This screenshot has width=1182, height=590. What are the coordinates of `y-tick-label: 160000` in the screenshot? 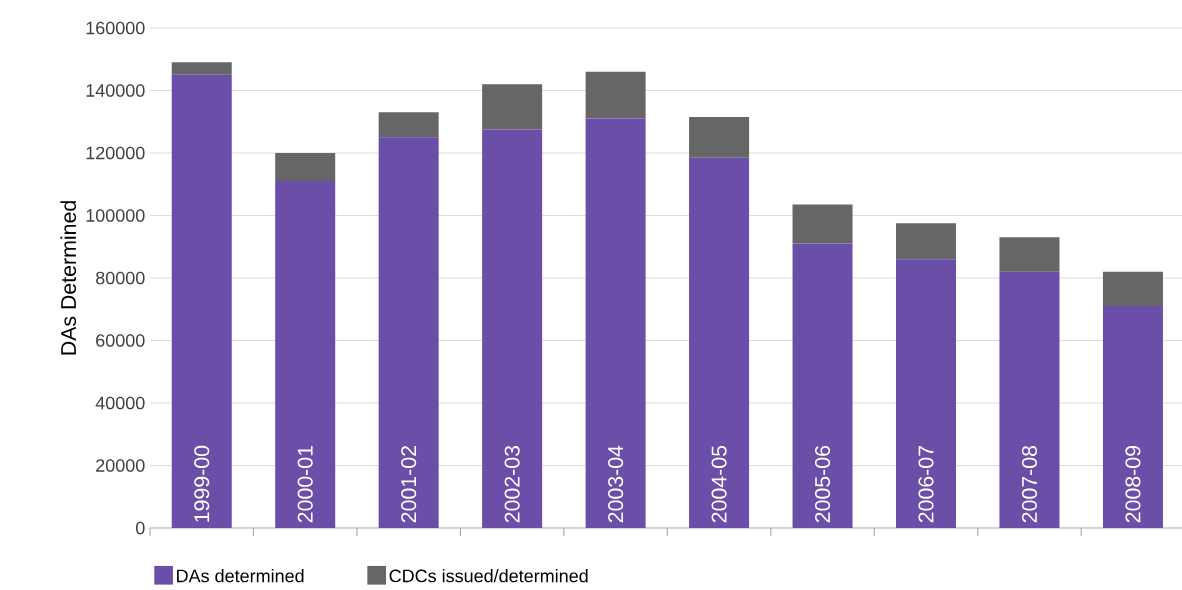 It's located at (115, 28).